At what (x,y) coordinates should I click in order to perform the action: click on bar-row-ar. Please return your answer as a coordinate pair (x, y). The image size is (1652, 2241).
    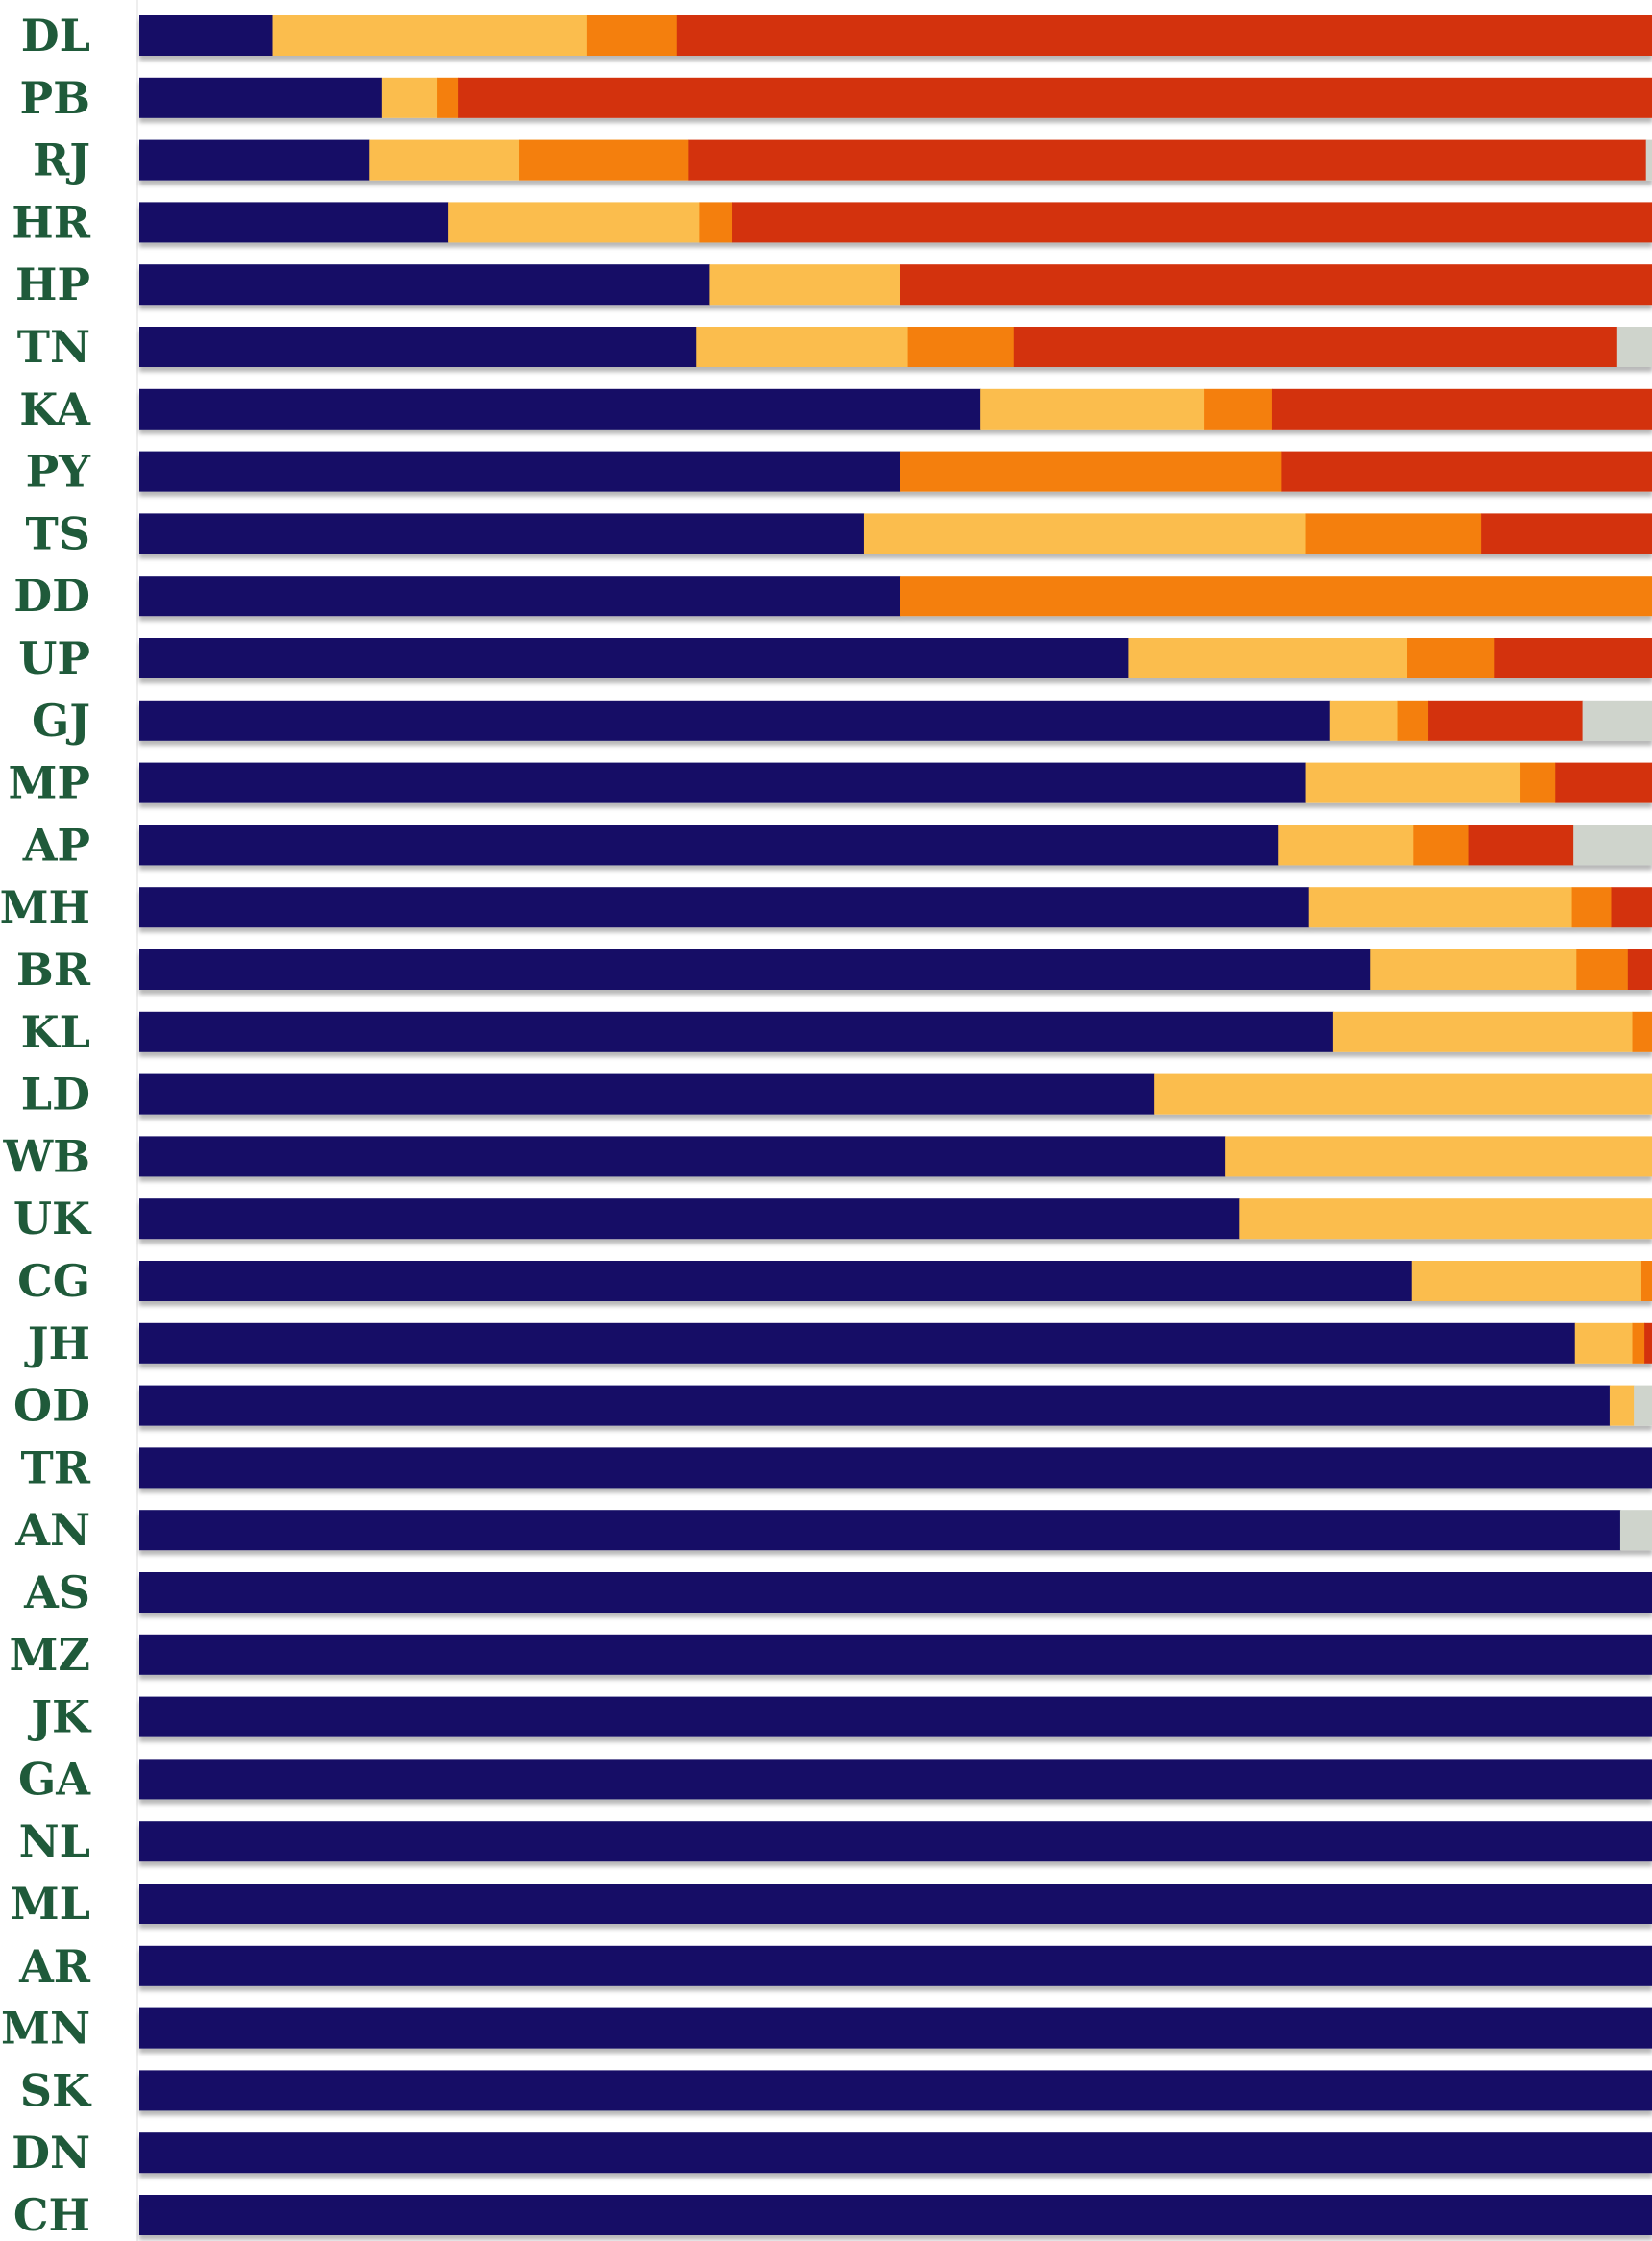
    Looking at the image, I should click on (895, 1965).